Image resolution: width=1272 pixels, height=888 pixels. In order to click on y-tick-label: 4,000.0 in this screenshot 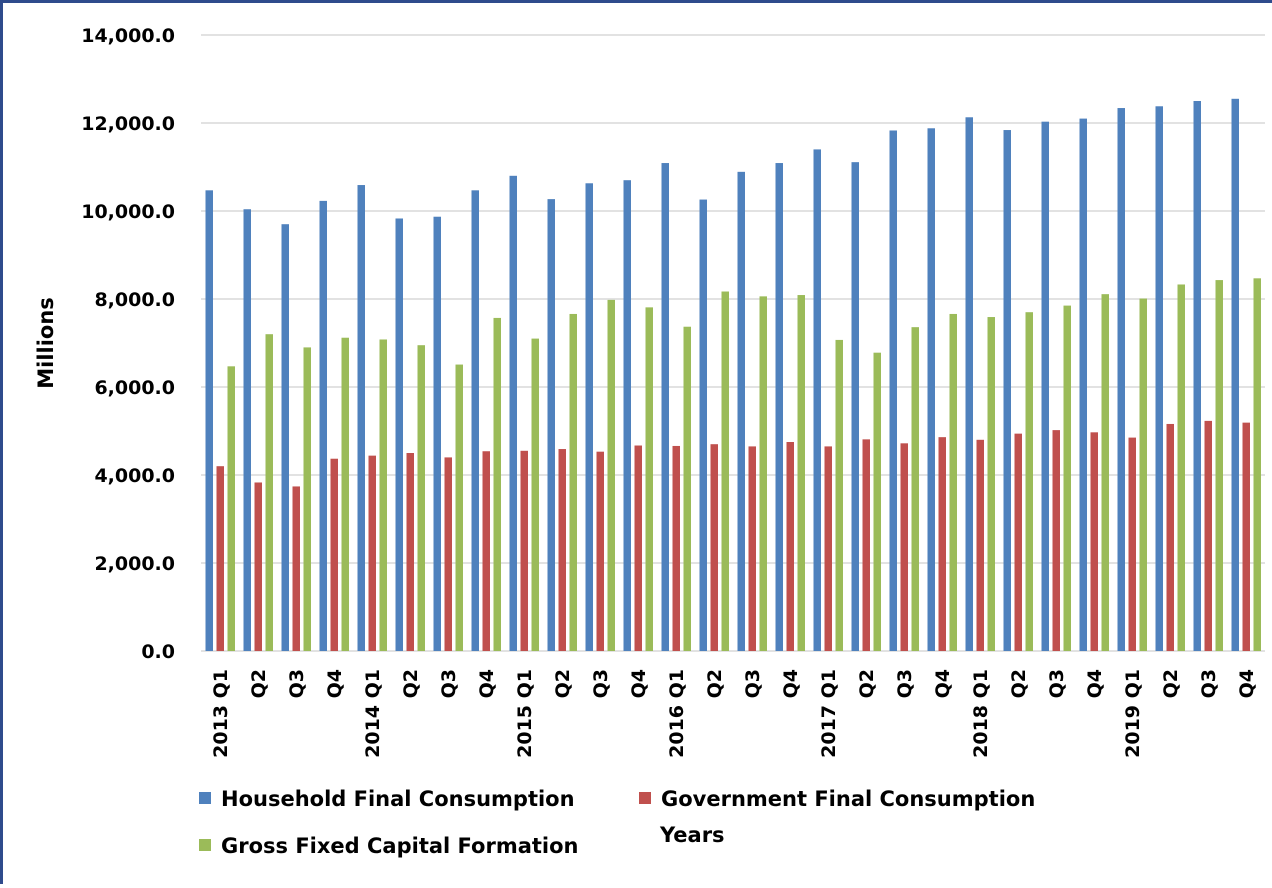, I will do `click(134, 476)`.